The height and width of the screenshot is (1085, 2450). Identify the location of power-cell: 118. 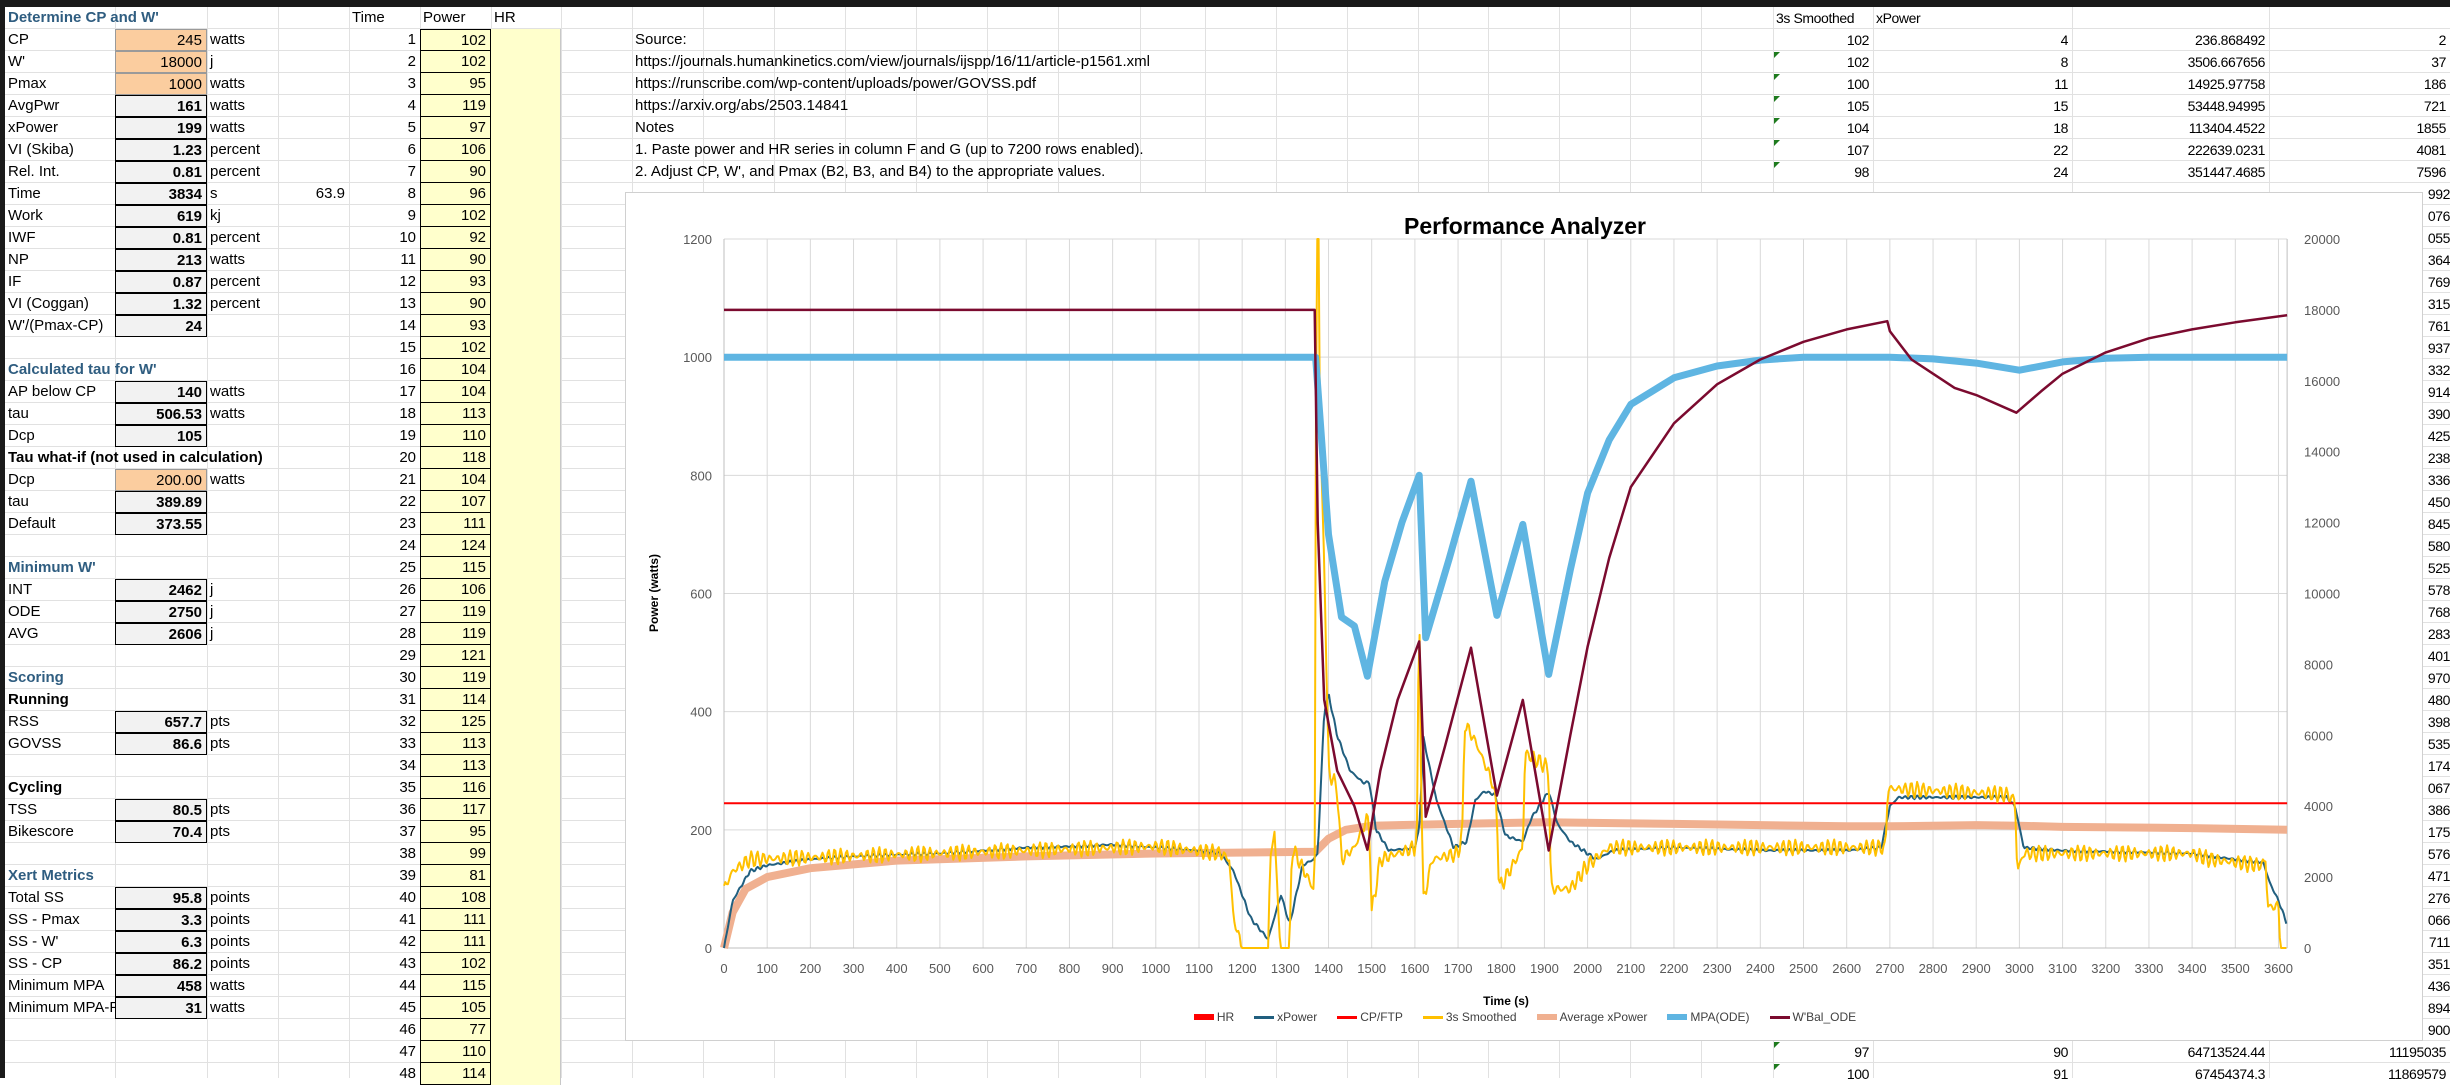
(455, 458).